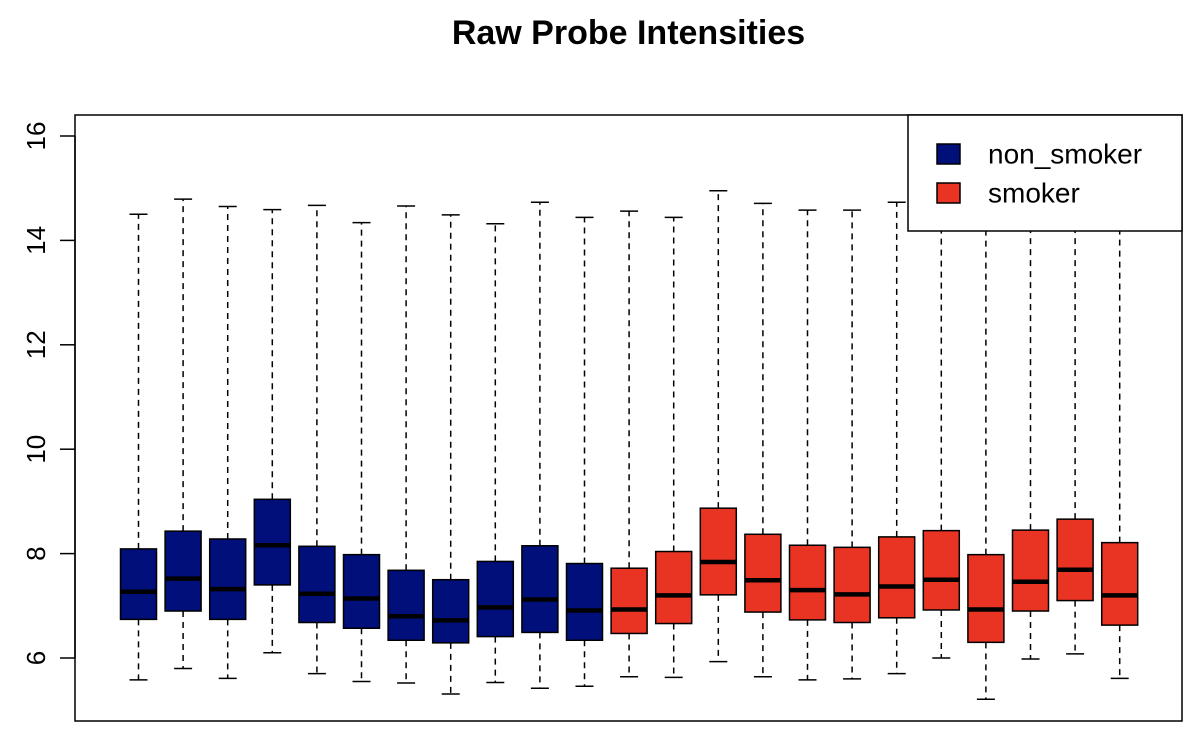 This screenshot has height=740, width=1202. Describe the element at coordinates (36, 344) in the screenshot. I see `y-tick-label: 12` at that location.